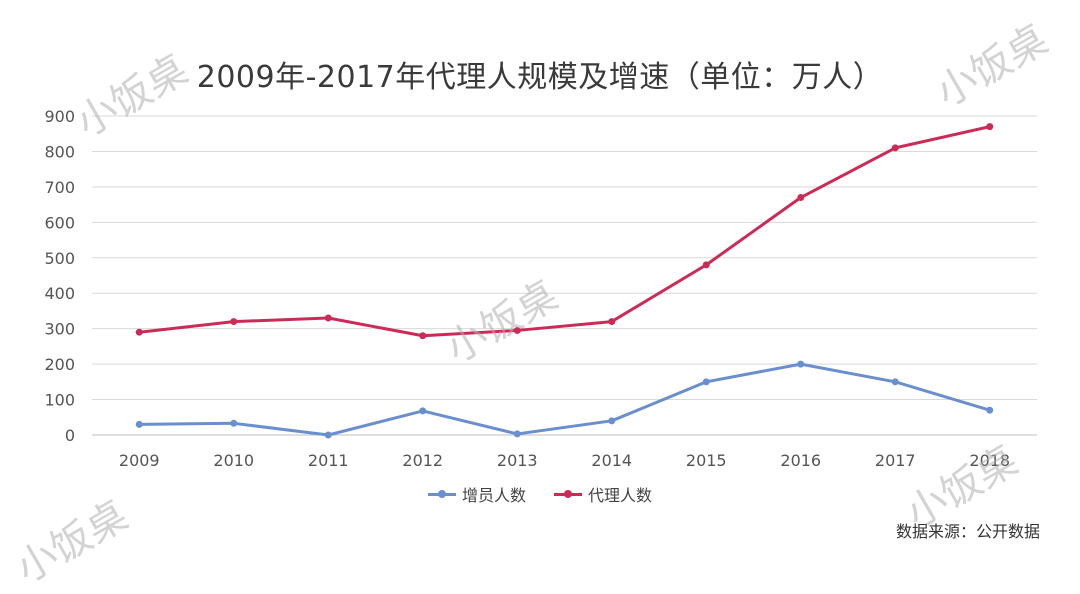 The image size is (1080, 594). Describe the element at coordinates (139, 460) in the screenshot. I see `x-tick-label: 2009` at that location.